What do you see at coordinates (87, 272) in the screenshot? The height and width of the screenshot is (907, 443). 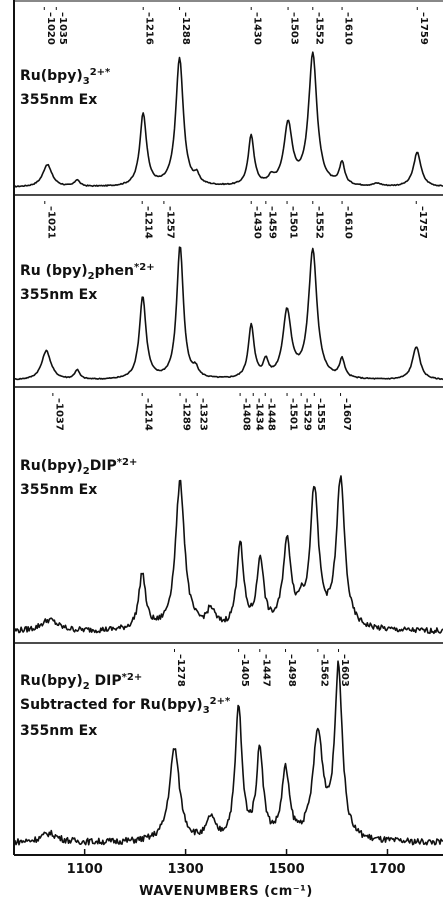 I see `panel-title: Ru (bpy)2phen*2+` at bounding box center [87, 272].